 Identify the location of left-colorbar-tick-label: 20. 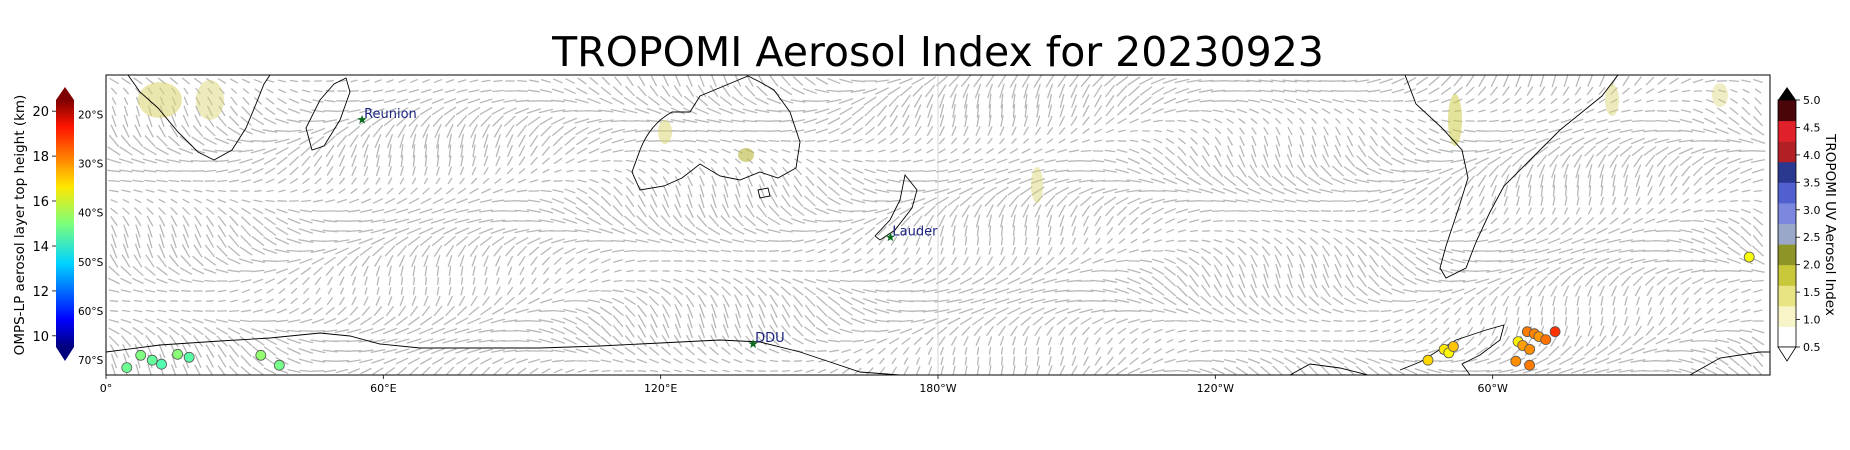
(40, 112).